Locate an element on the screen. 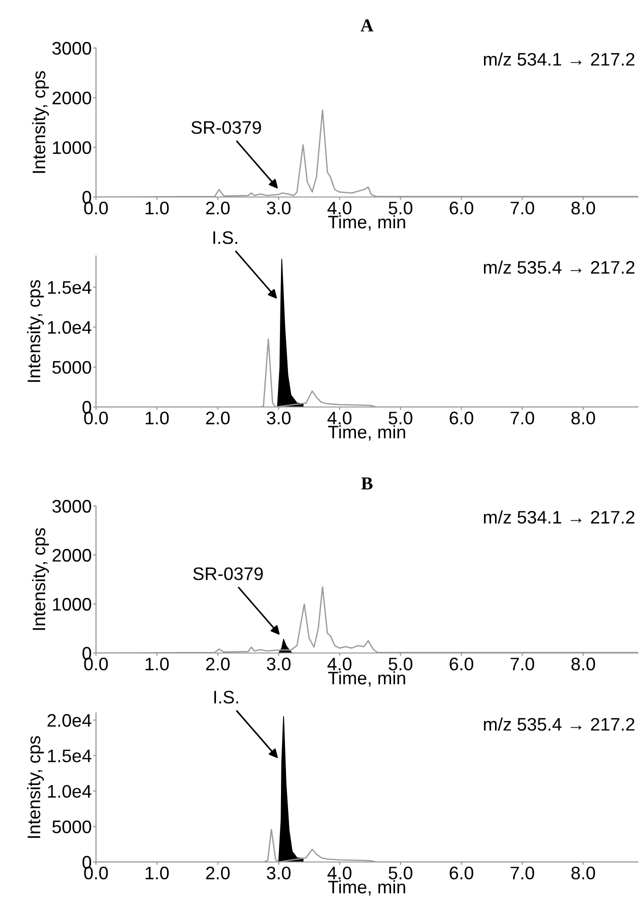 Image resolution: width=641 pixels, height=905 pixels. y-tick-label: 2.0e4 is located at coordinates (70, 720).